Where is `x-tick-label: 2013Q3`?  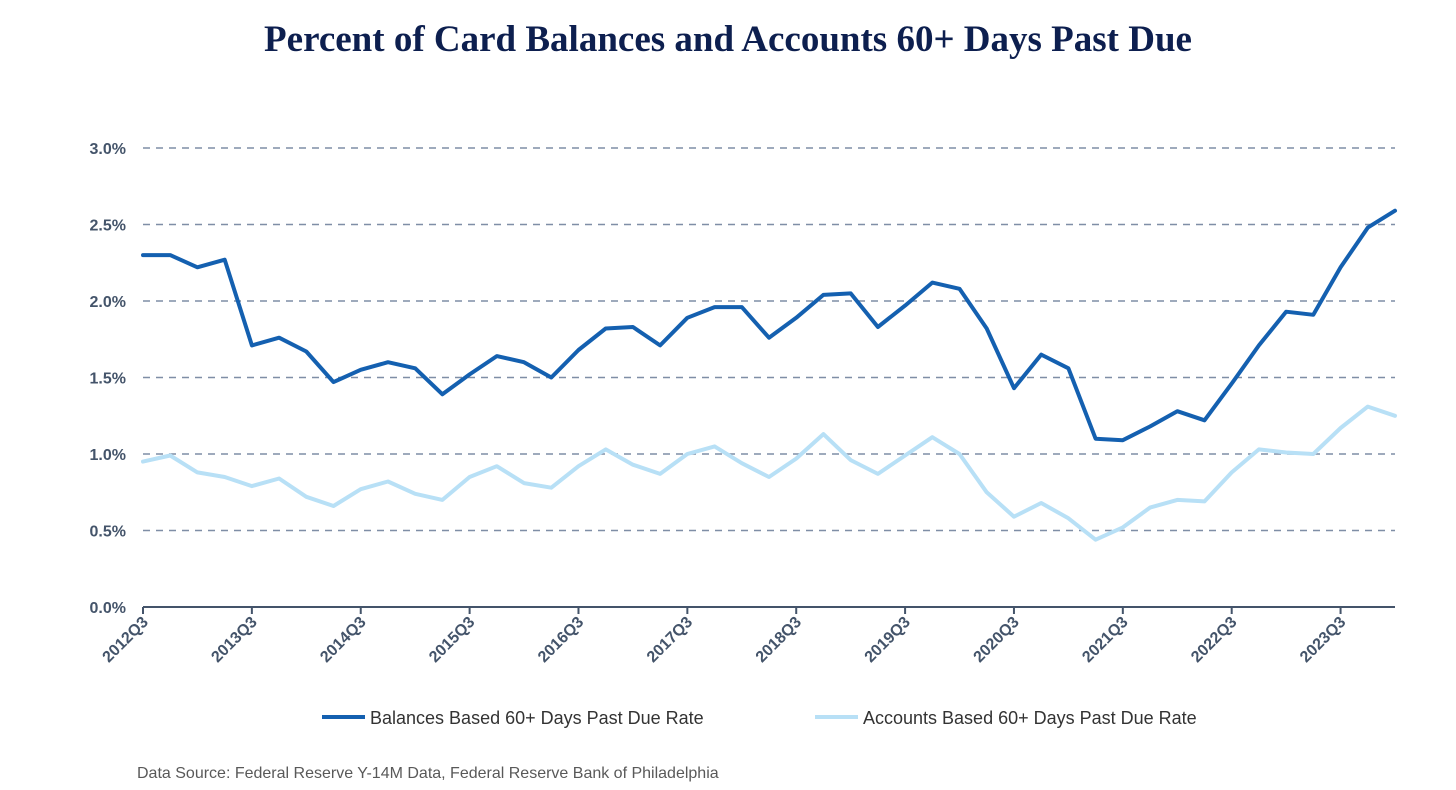 x-tick-label: 2013Q3 is located at coordinates (234, 640).